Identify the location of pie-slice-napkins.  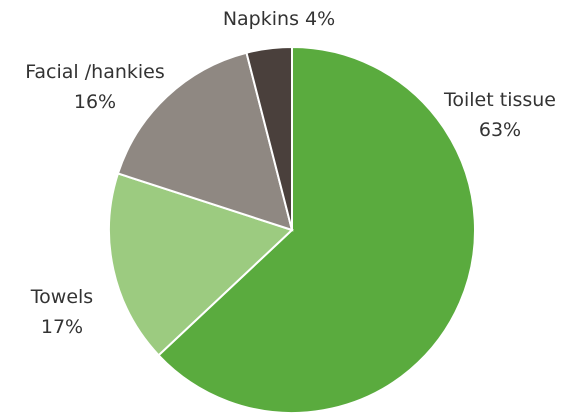
(269, 138).